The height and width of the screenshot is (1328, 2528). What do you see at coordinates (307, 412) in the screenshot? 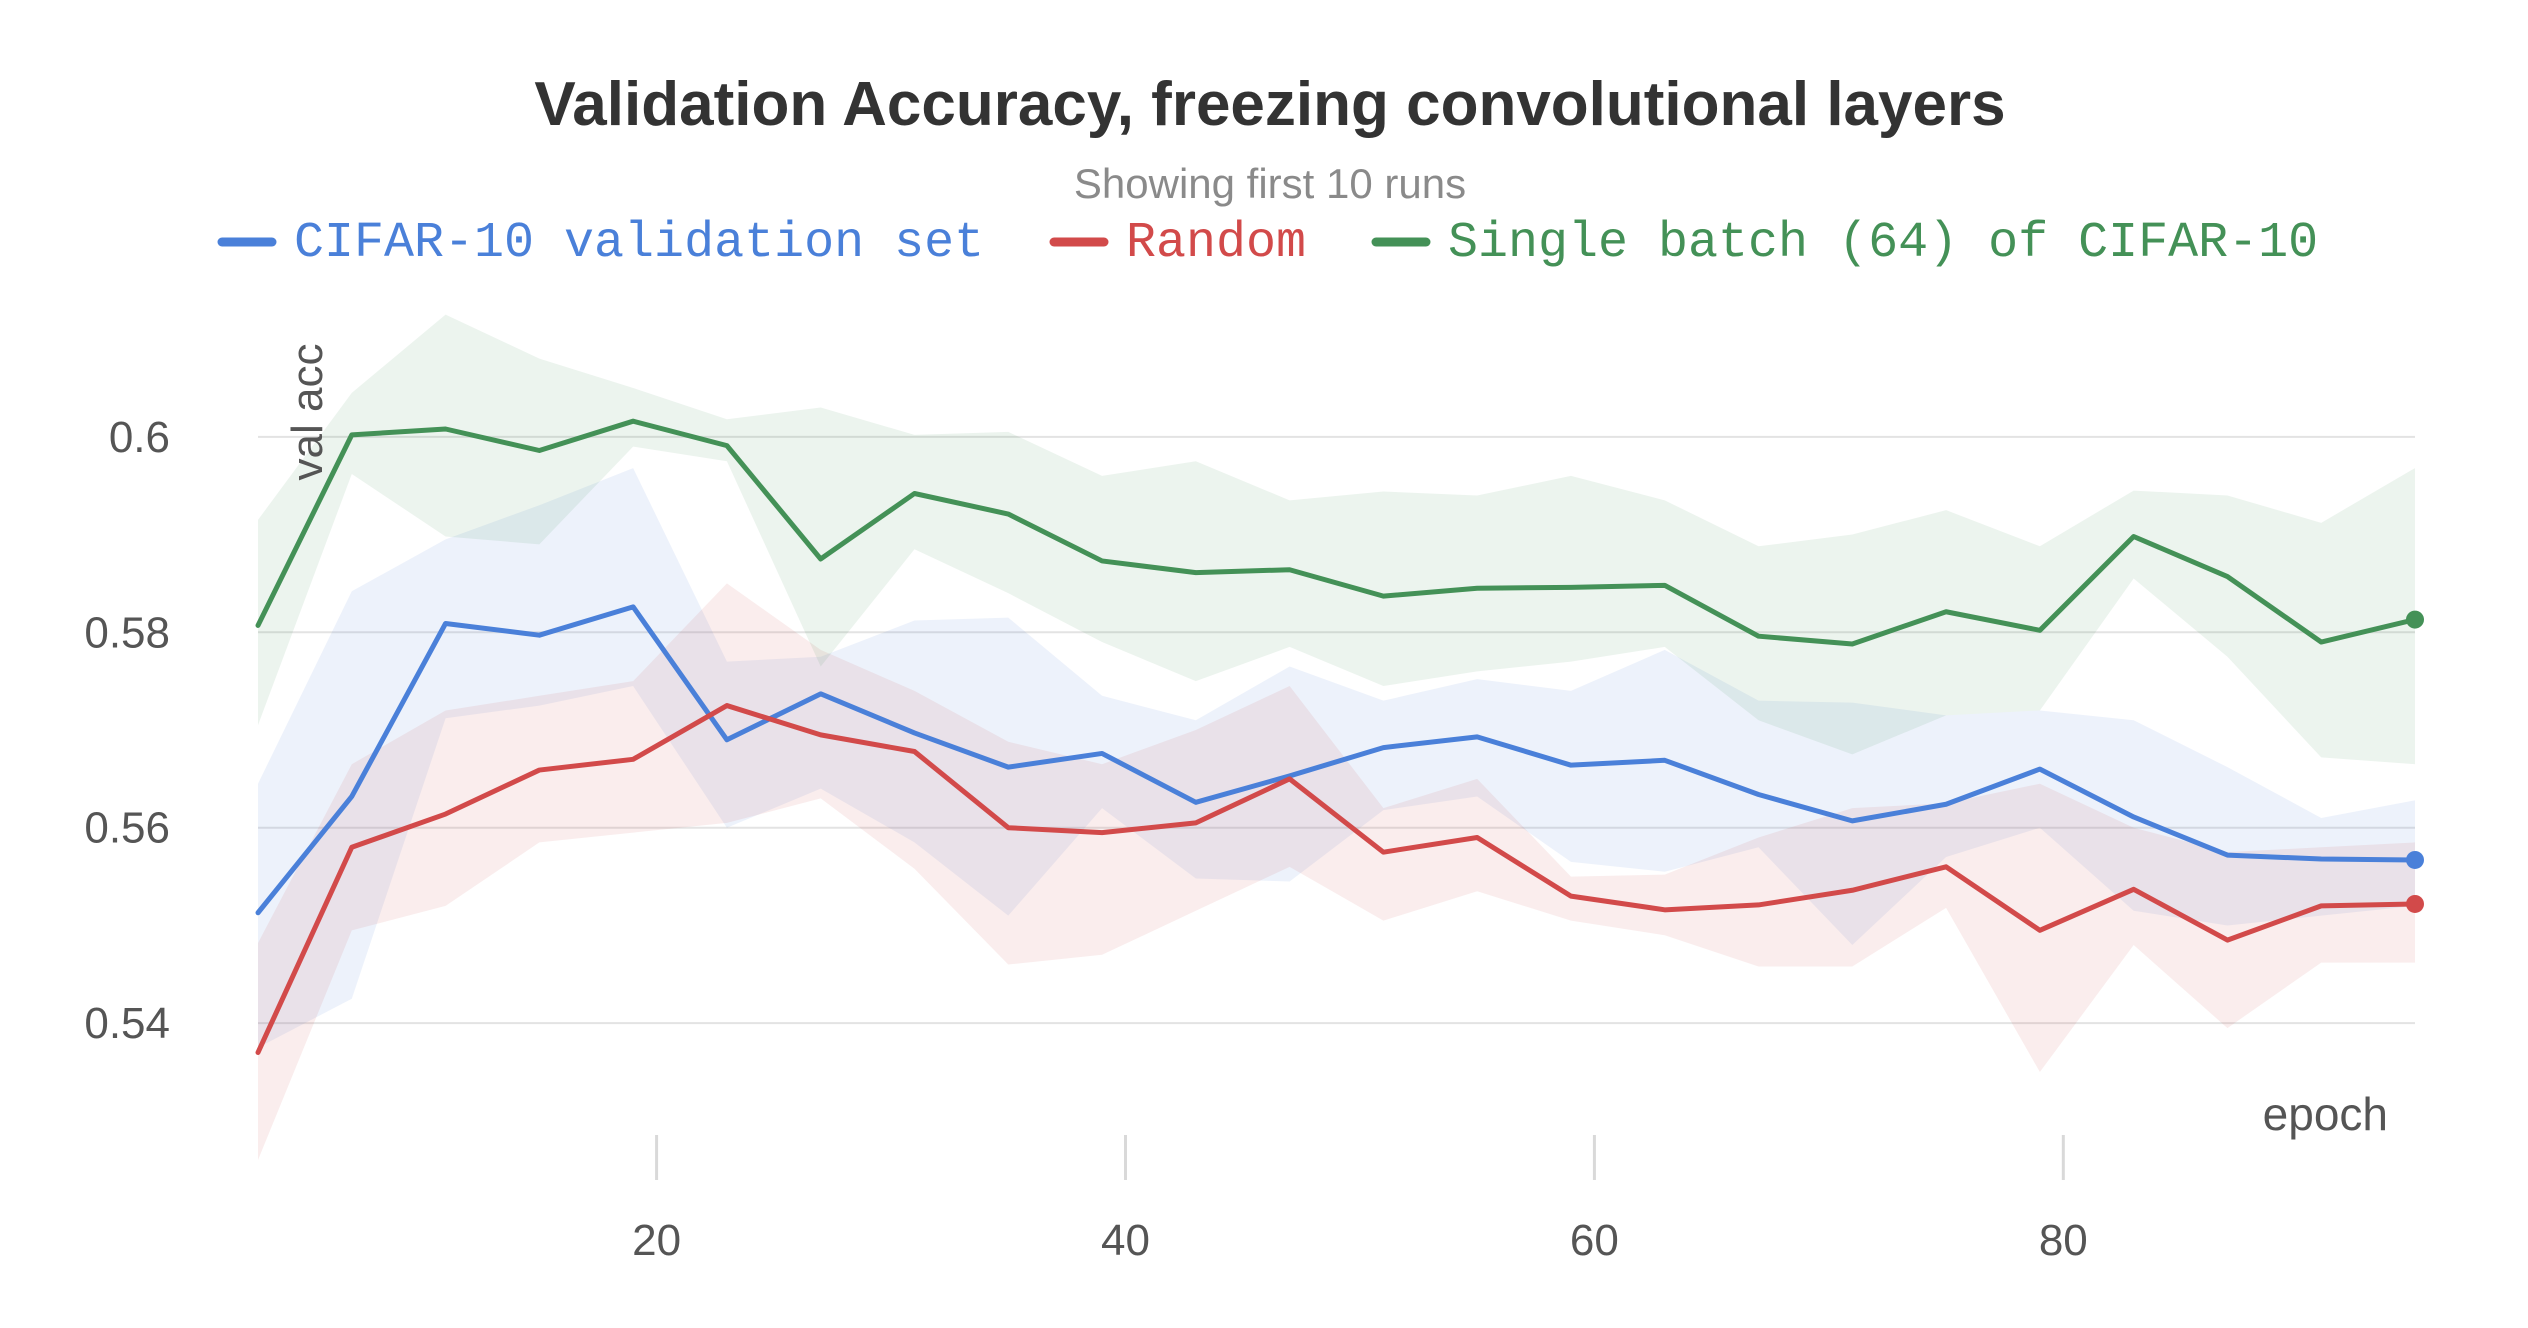
I see `y-axis-label: val acc` at bounding box center [307, 412].